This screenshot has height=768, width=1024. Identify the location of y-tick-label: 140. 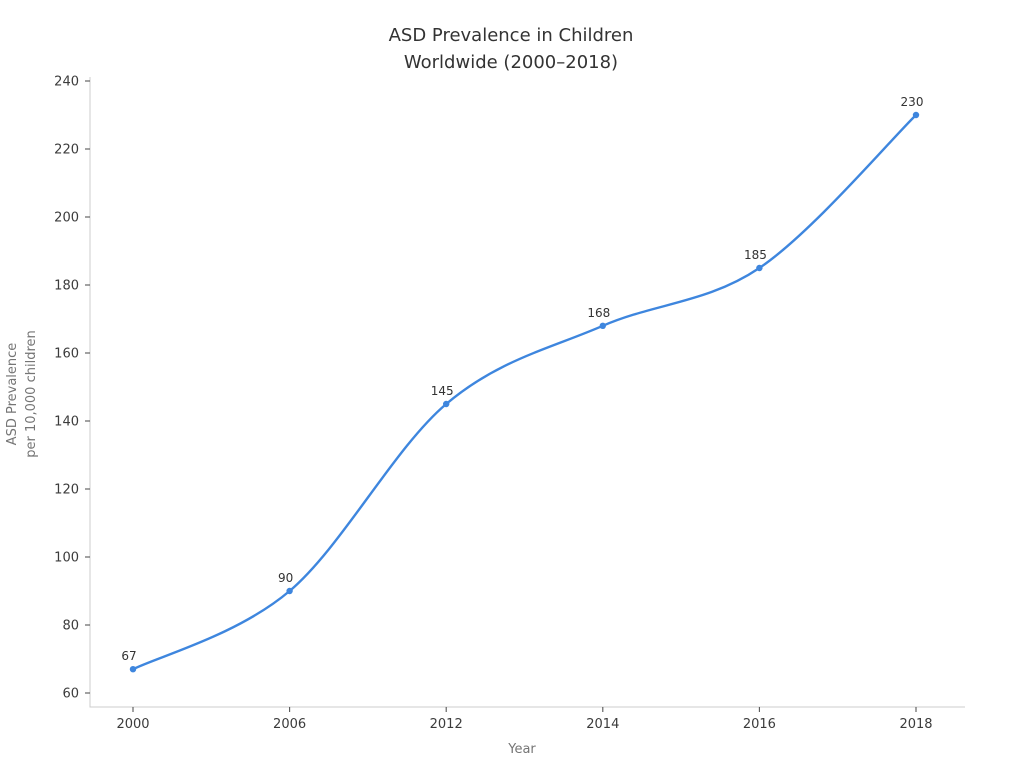
(66, 422).